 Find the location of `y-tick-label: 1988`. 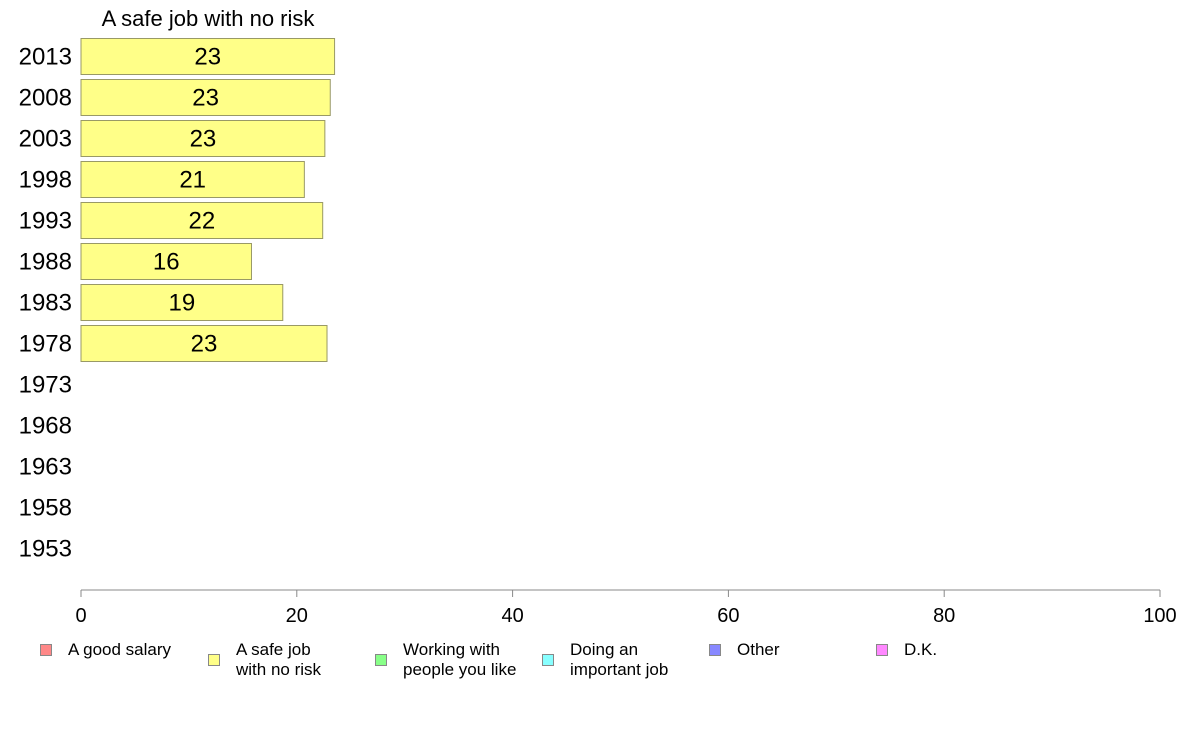

y-tick-label: 1988 is located at coordinates (45, 262).